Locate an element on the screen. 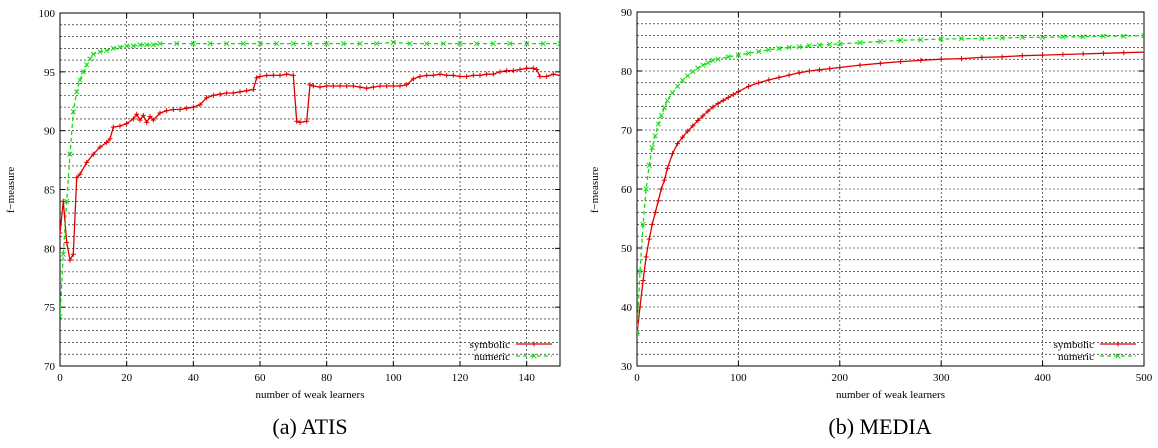 This screenshot has height=448, width=1158. y-tick-label: 30 is located at coordinates (627, 367).